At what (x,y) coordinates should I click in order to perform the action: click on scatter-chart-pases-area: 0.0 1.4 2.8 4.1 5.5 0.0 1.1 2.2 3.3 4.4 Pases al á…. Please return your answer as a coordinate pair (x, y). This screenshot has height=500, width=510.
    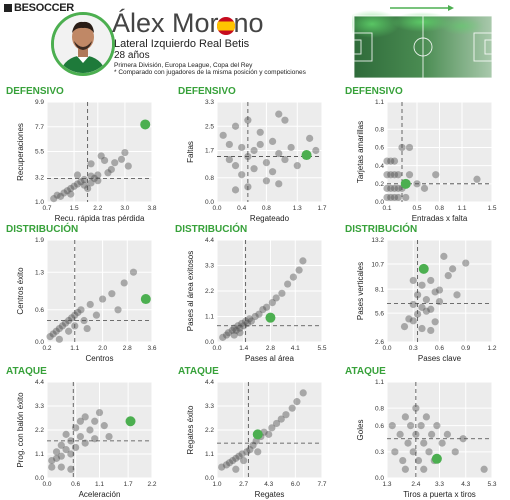
    Looking at the image, I should click on (256, 300).